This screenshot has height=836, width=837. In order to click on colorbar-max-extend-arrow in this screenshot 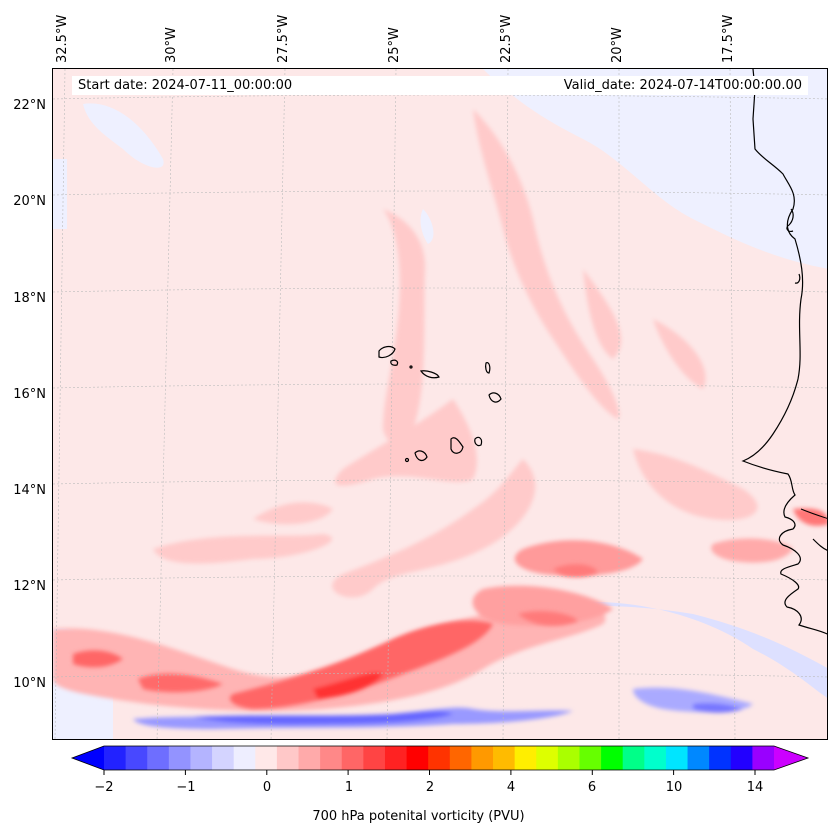, I will do `click(791, 758)`.